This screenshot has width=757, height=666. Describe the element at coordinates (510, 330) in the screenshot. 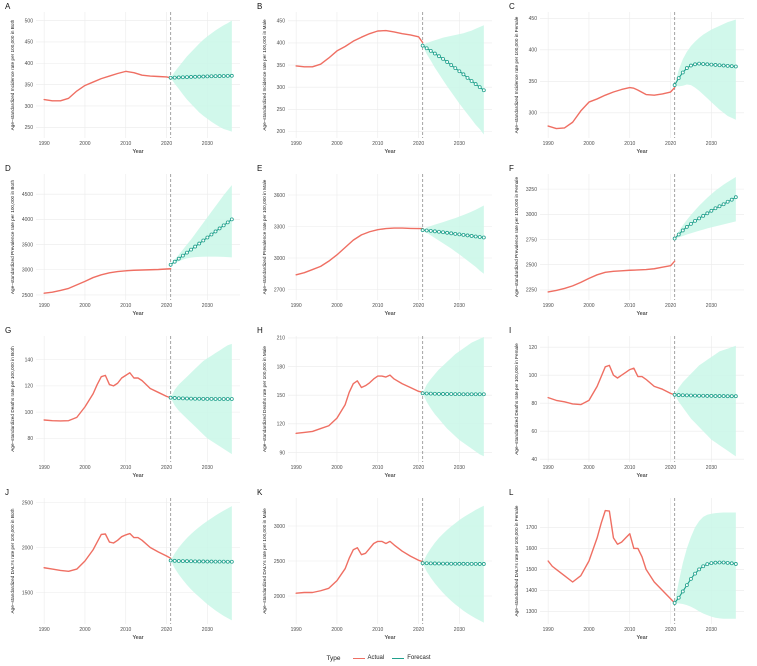

I see `panel-tag: I` at that location.